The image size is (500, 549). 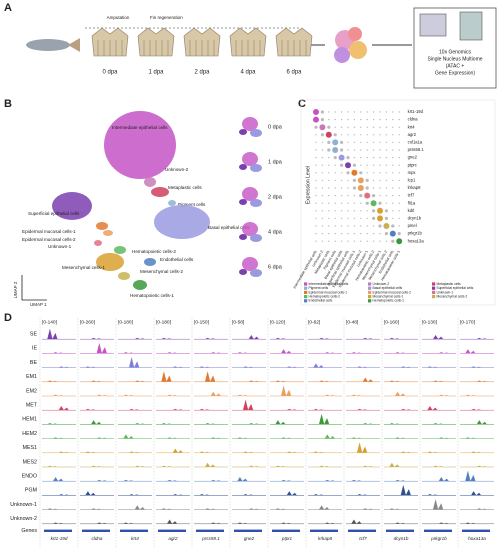 I want to click on track-range: [0-120], so click(x=277, y=322).